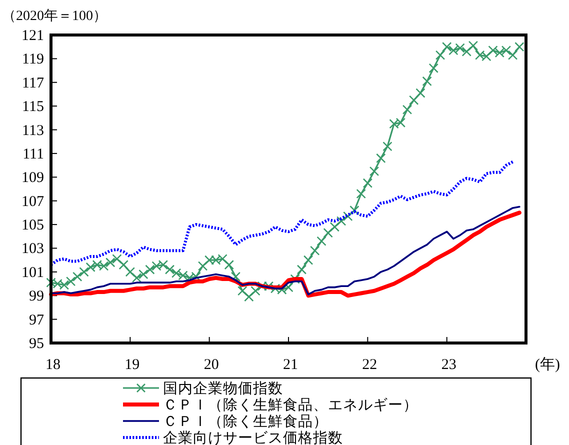  I want to click on x-tick-label: 23, so click(448, 365).